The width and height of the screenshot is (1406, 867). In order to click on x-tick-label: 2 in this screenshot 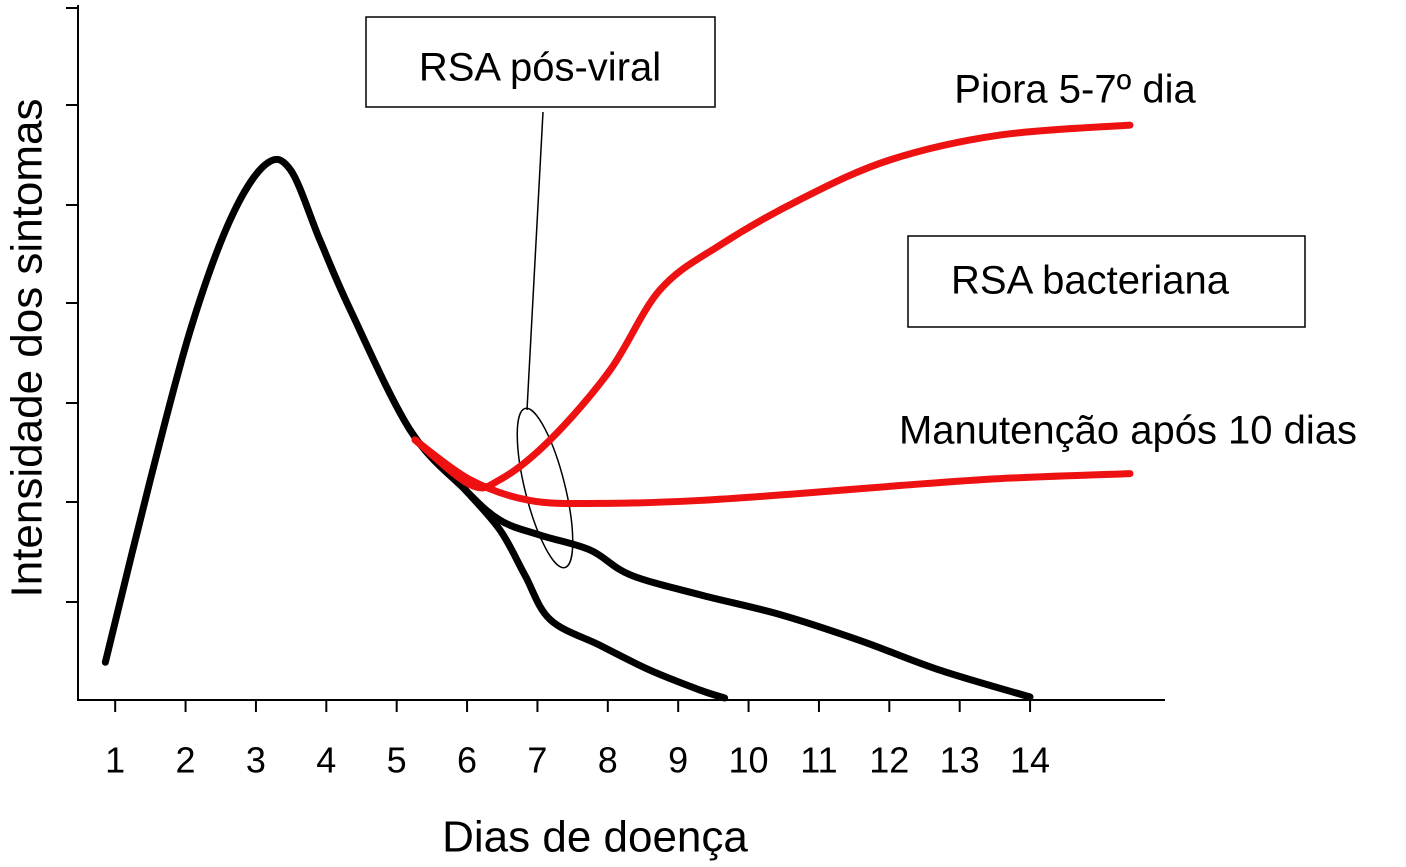, I will do `click(186, 760)`.